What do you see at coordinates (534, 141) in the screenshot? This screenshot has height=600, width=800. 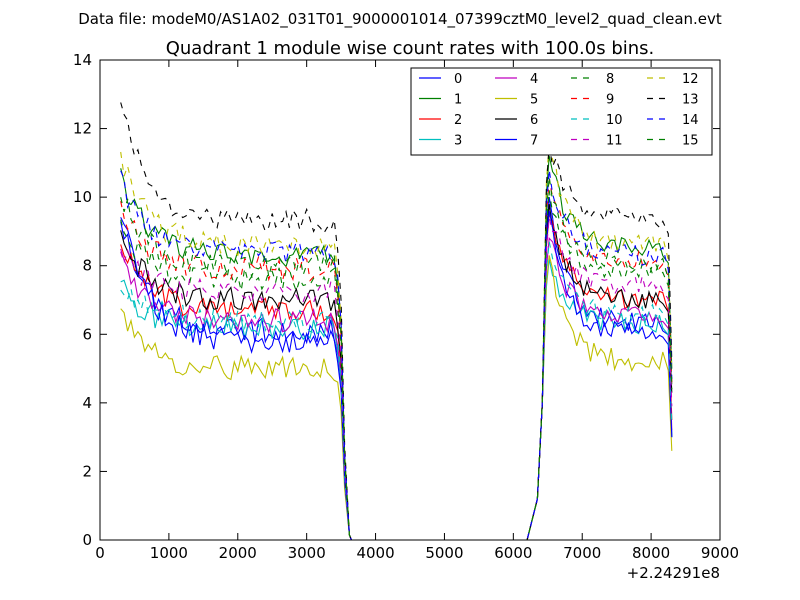 I see `legend-label-7: 7` at bounding box center [534, 141].